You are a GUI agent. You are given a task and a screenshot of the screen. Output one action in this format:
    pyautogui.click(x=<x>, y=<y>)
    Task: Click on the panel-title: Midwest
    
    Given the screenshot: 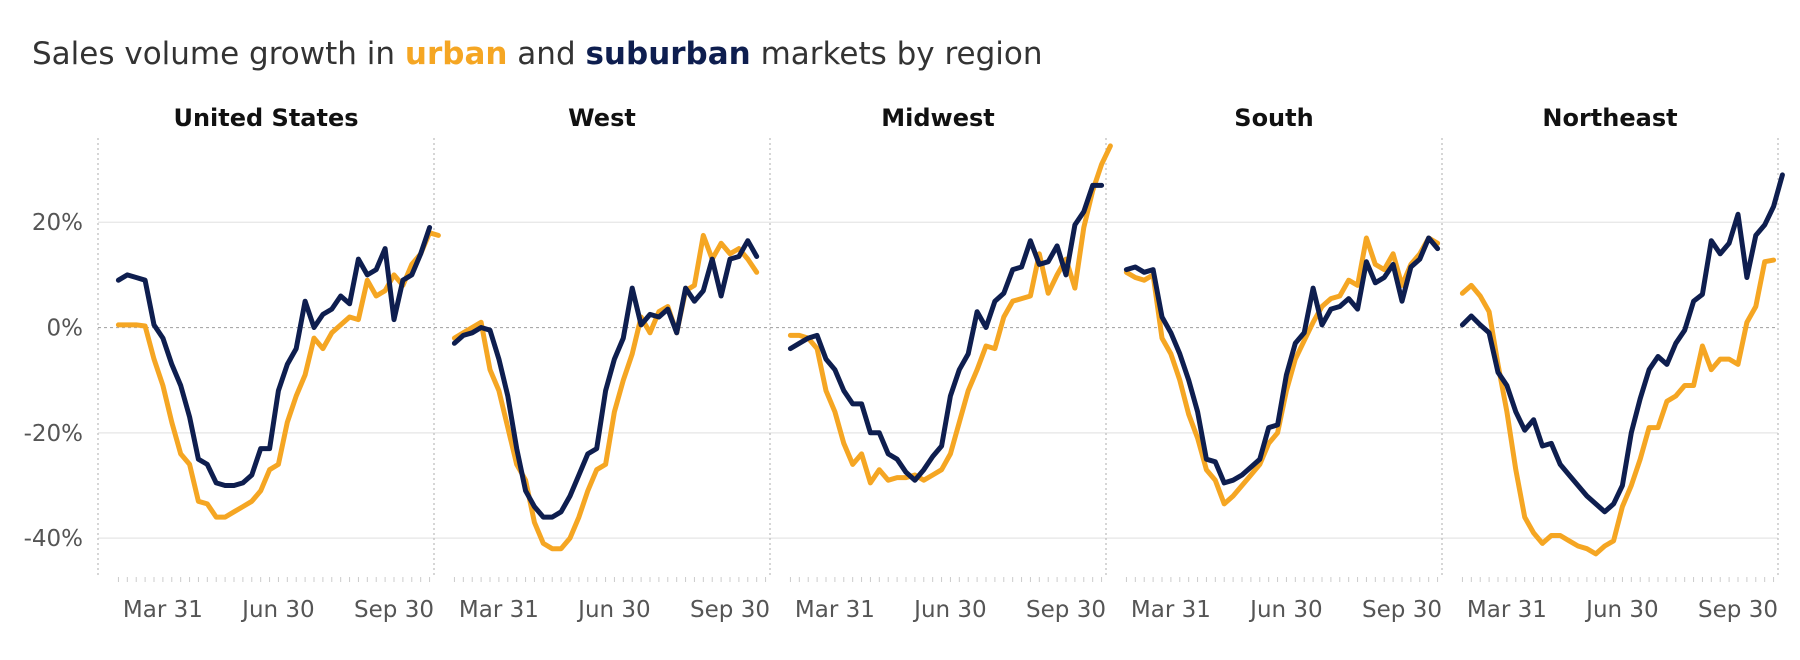 What is the action you would take?
    pyautogui.click(x=938, y=118)
    